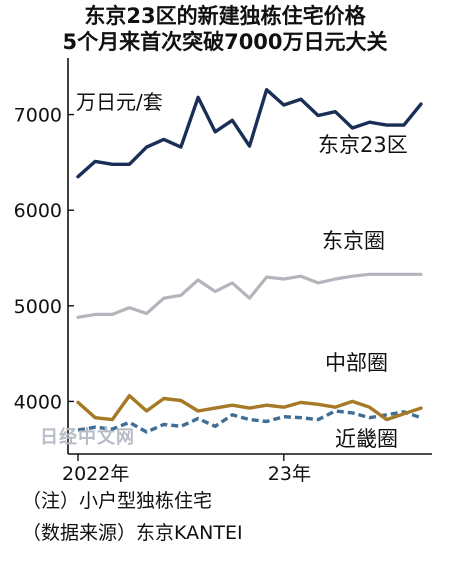 Image resolution: width=450 pixels, height=570 pixels. I want to click on unit-label-backing, so click(126, 101).